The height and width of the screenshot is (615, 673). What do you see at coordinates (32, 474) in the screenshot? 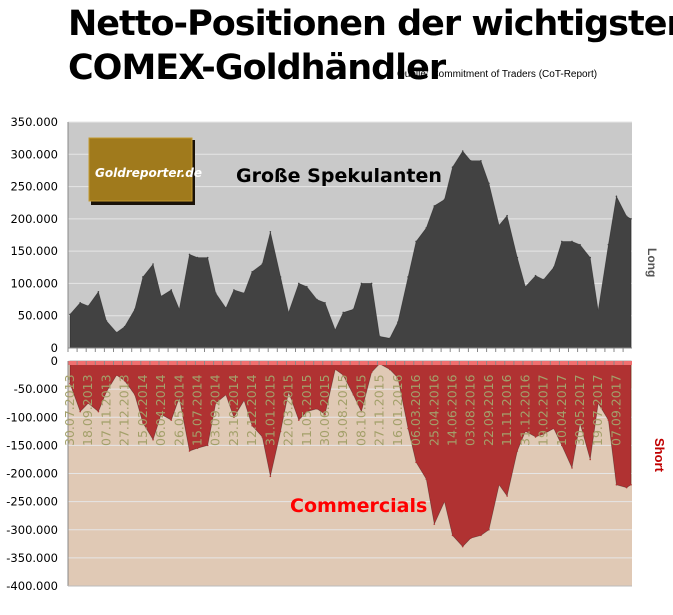
I see `y-tick-label: -200.000` at bounding box center [32, 474].